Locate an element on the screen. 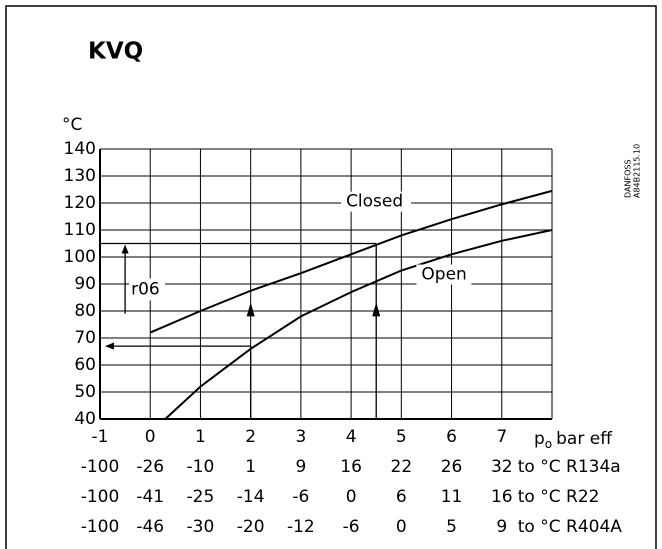  scale-value: 11 is located at coordinates (452, 497).